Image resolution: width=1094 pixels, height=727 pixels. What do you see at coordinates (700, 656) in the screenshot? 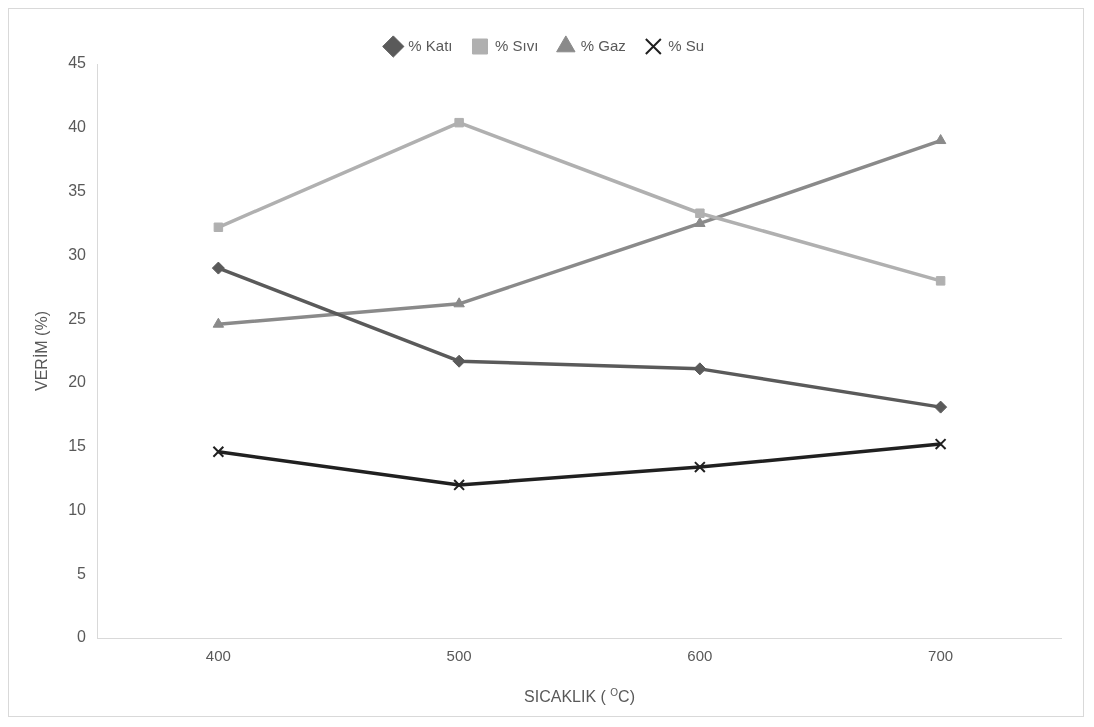
I see `x-tick-label: 600` at bounding box center [700, 656].